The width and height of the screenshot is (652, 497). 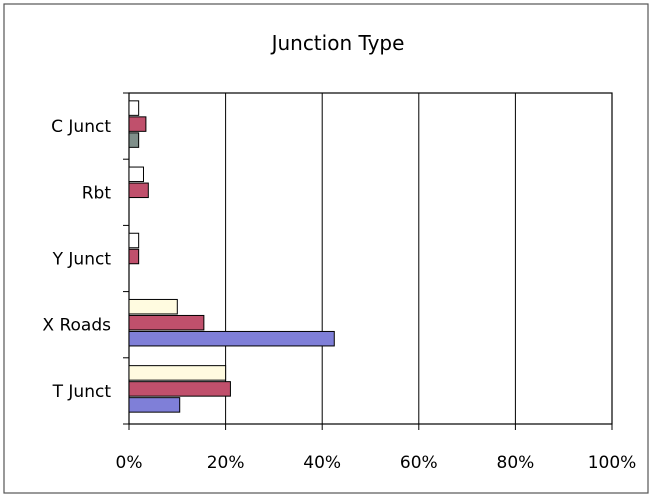 I want to click on x-tick-label: 20%, so click(x=226, y=463).